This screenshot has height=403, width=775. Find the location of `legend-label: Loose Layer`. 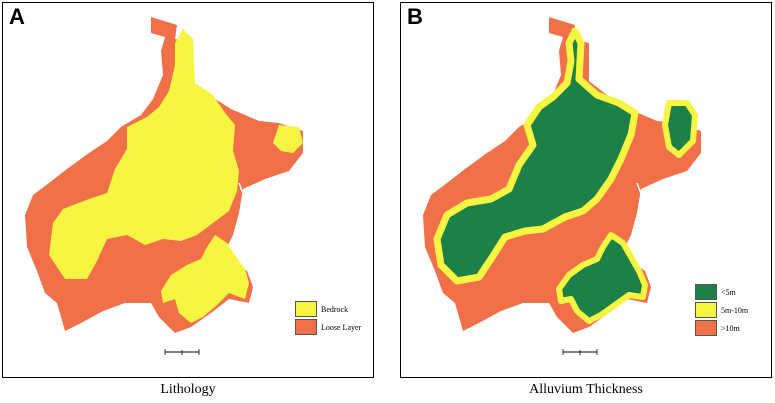

legend-label: Loose Layer is located at coordinates (341, 327).